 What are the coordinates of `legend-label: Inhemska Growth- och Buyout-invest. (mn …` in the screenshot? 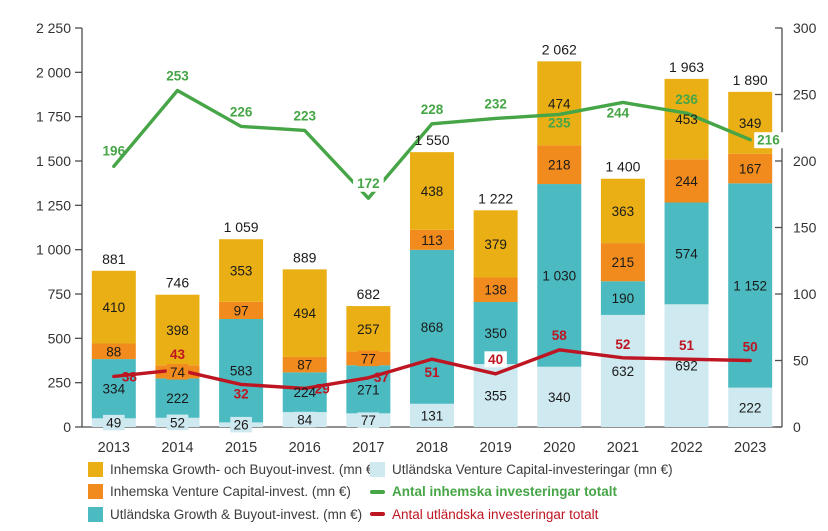 It's located at (244, 469).